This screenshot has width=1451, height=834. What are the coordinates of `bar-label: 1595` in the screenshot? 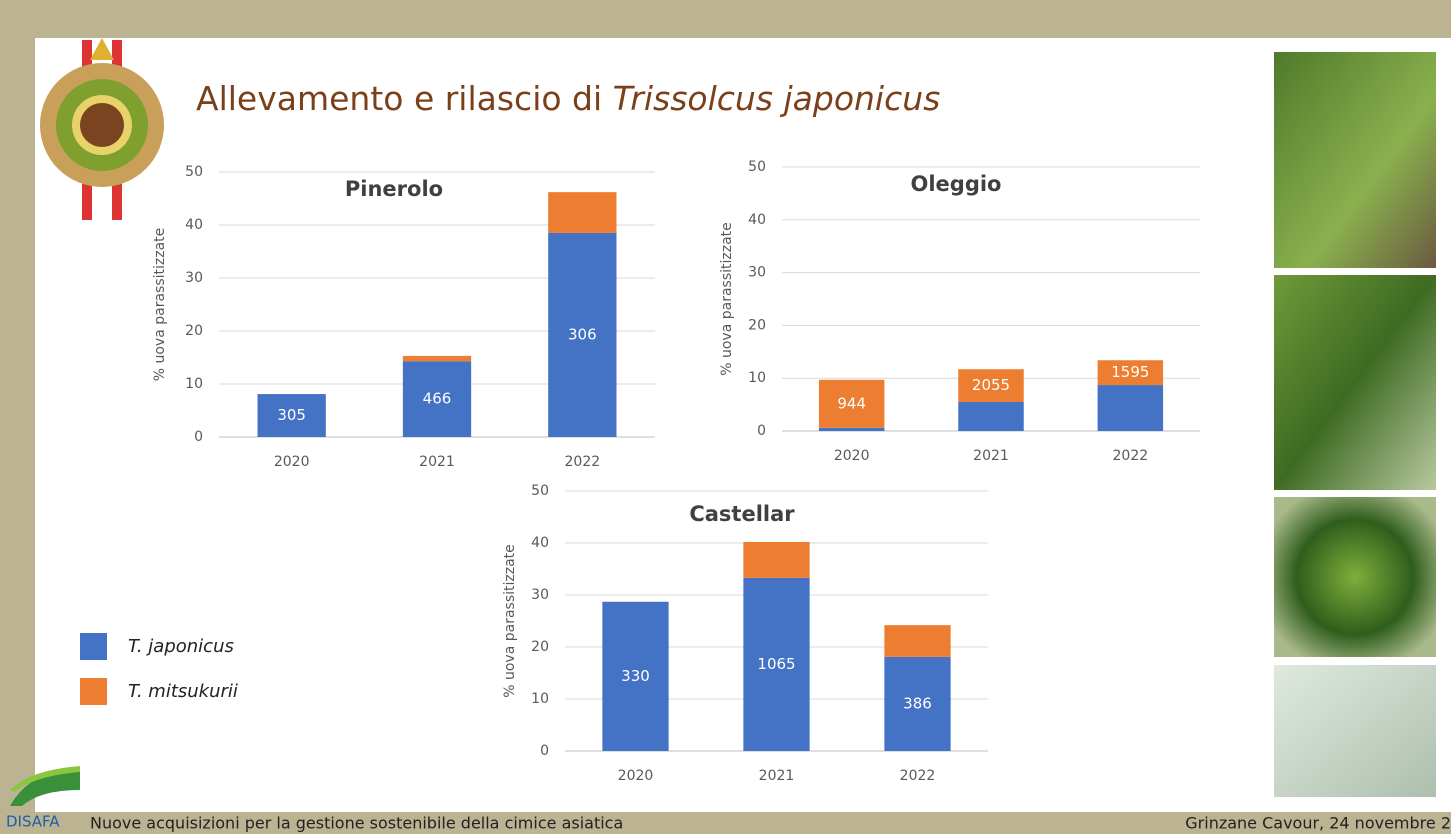 It's located at (1130, 372).